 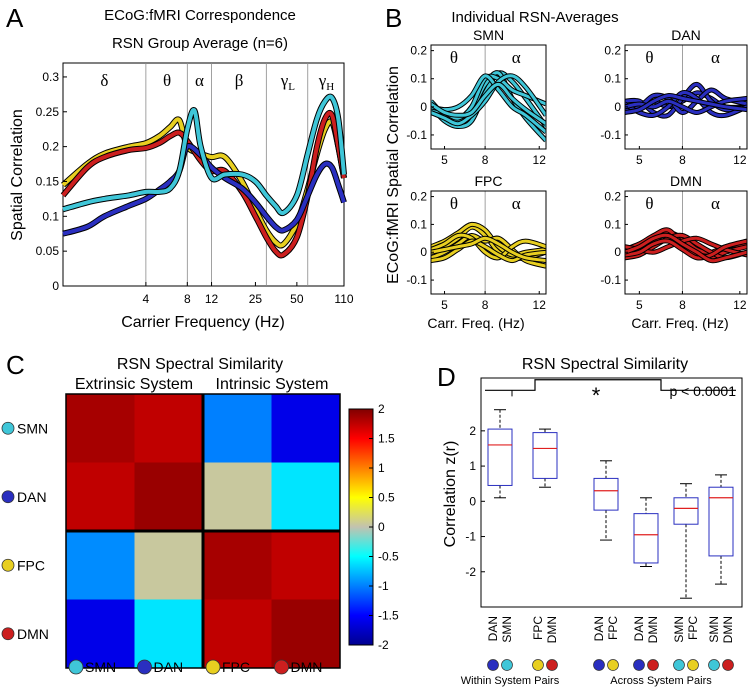 What do you see at coordinates (48, 112) in the screenshot?
I see `y-tick-label: 0.25` at bounding box center [48, 112].